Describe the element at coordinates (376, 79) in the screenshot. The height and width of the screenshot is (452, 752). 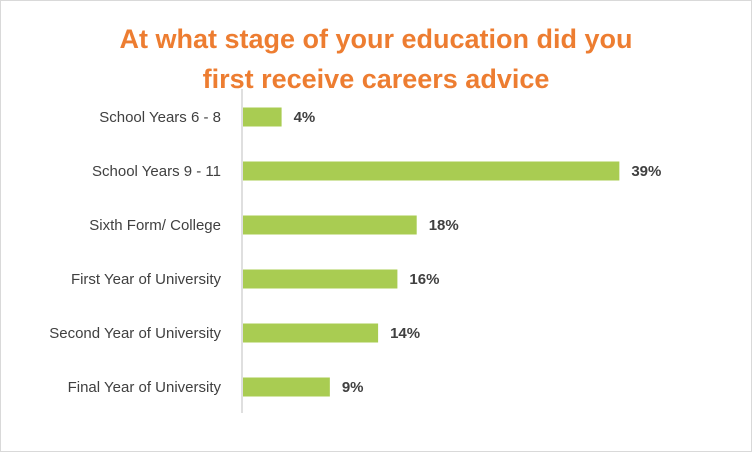
I see `chart-title-line-2: first receive careers advice` at that location.